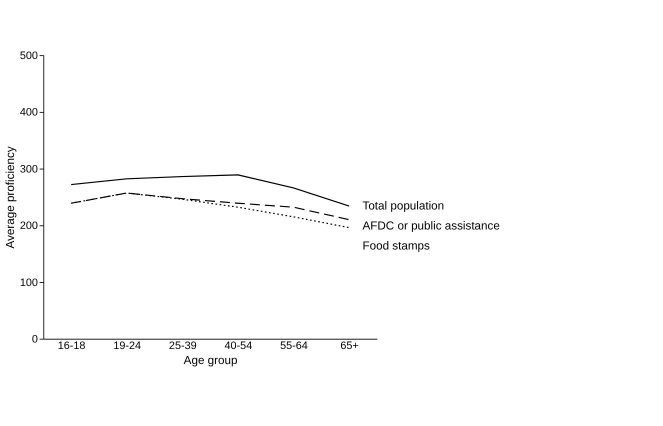 The height and width of the screenshot is (426, 663). Describe the element at coordinates (349, 346) in the screenshot. I see `x-tick-label: 65+` at that location.